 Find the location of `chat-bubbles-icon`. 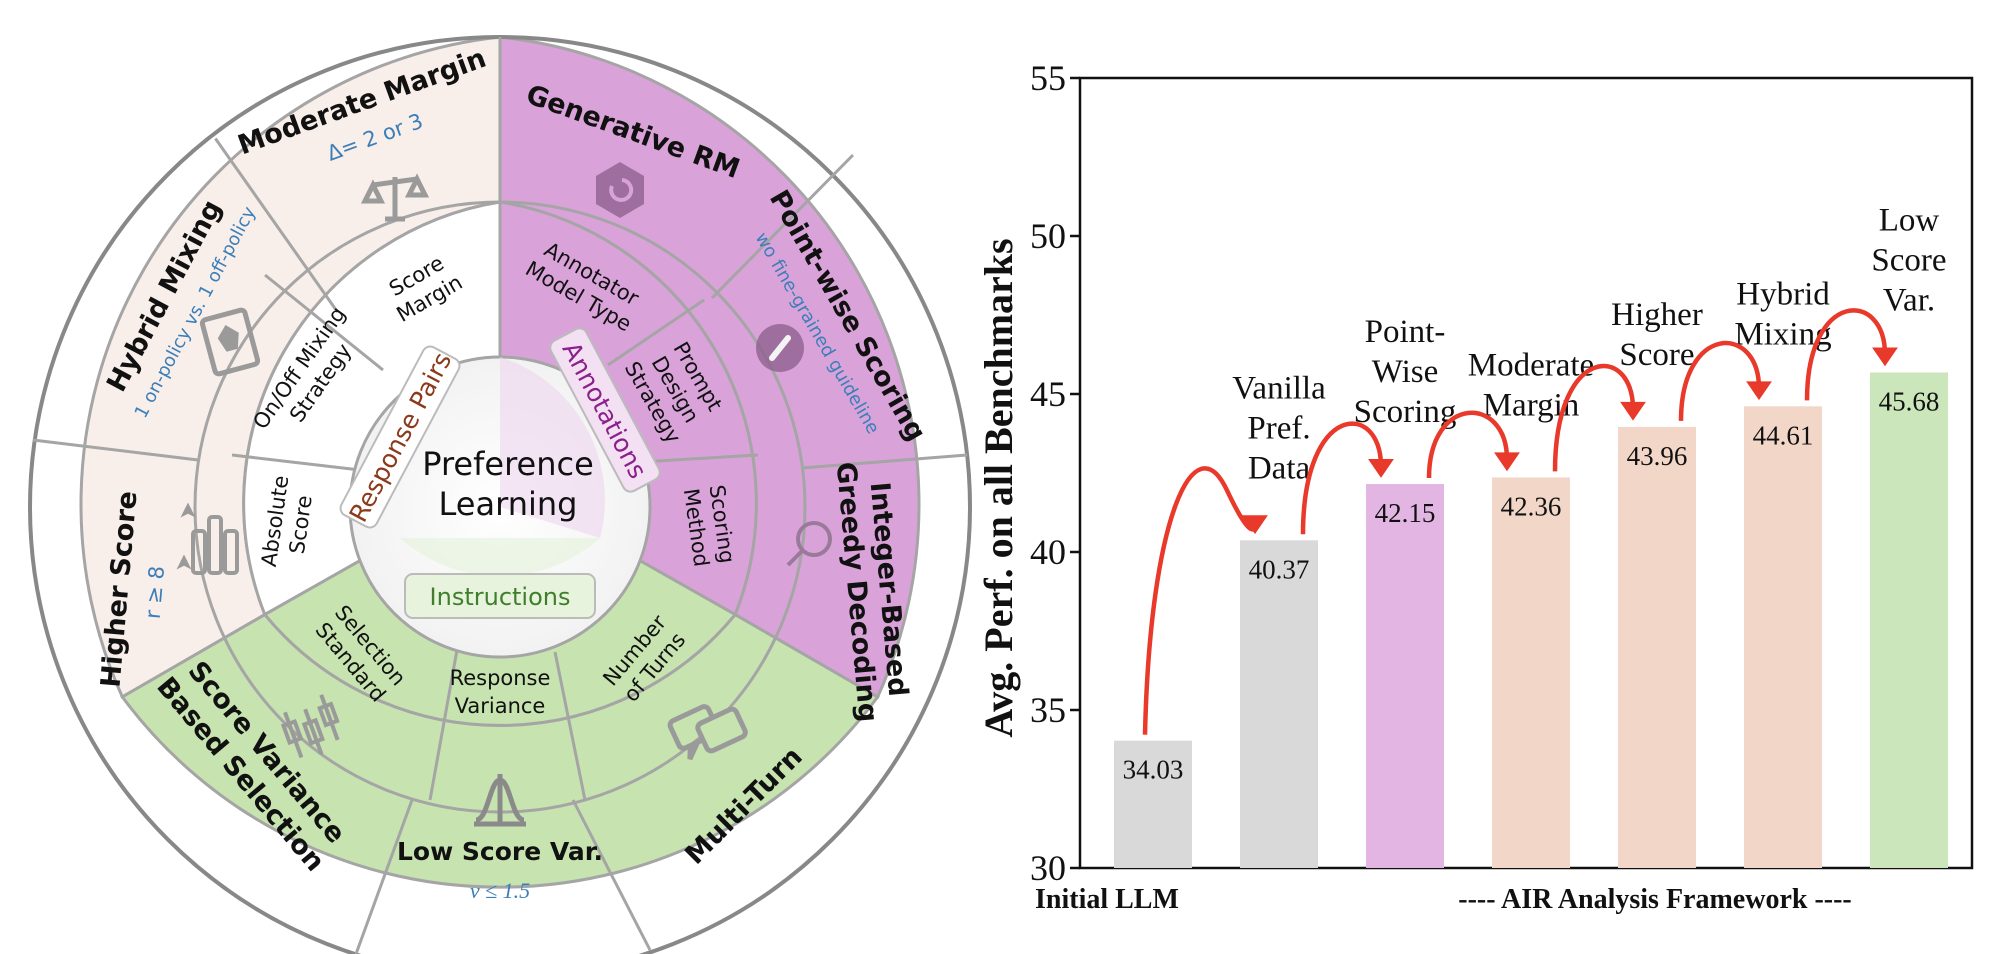

chat-bubbles-icon is located at coordinates (707, 732).